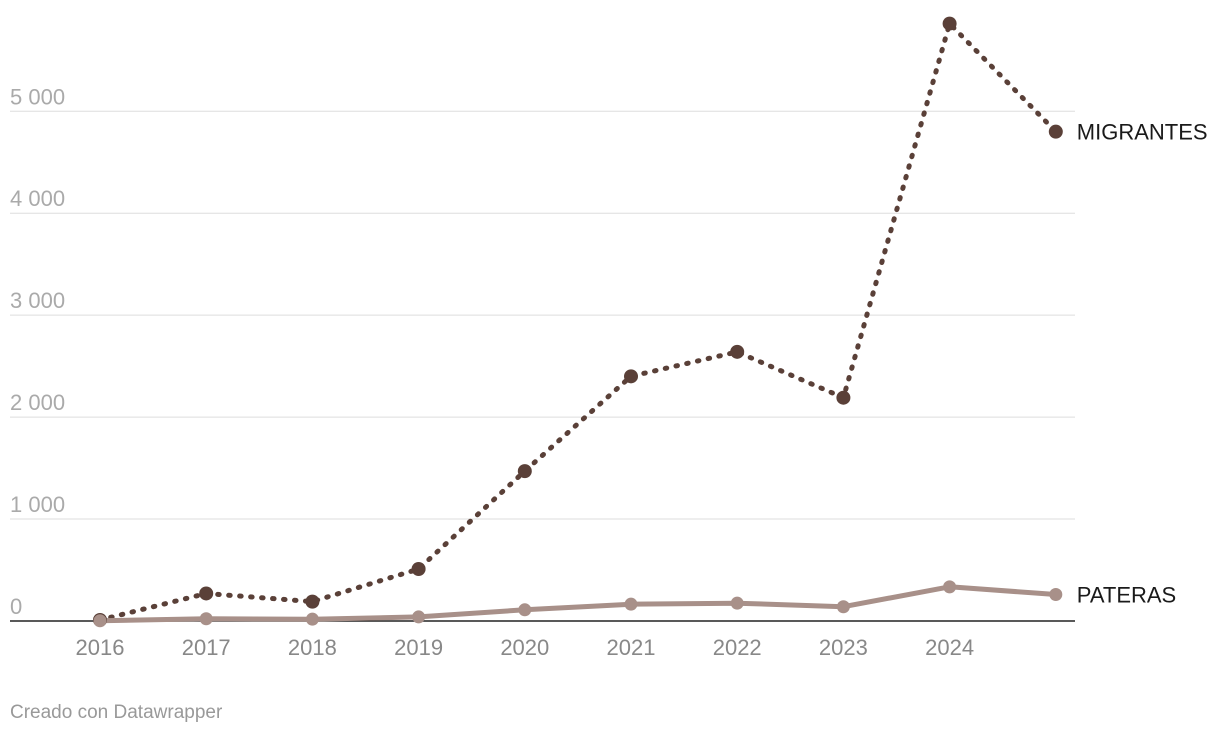  What do you see at coordinates (949, 647) in the screenshot?
I see `x-tick-label: 2024` at bounding box center [949, 647].